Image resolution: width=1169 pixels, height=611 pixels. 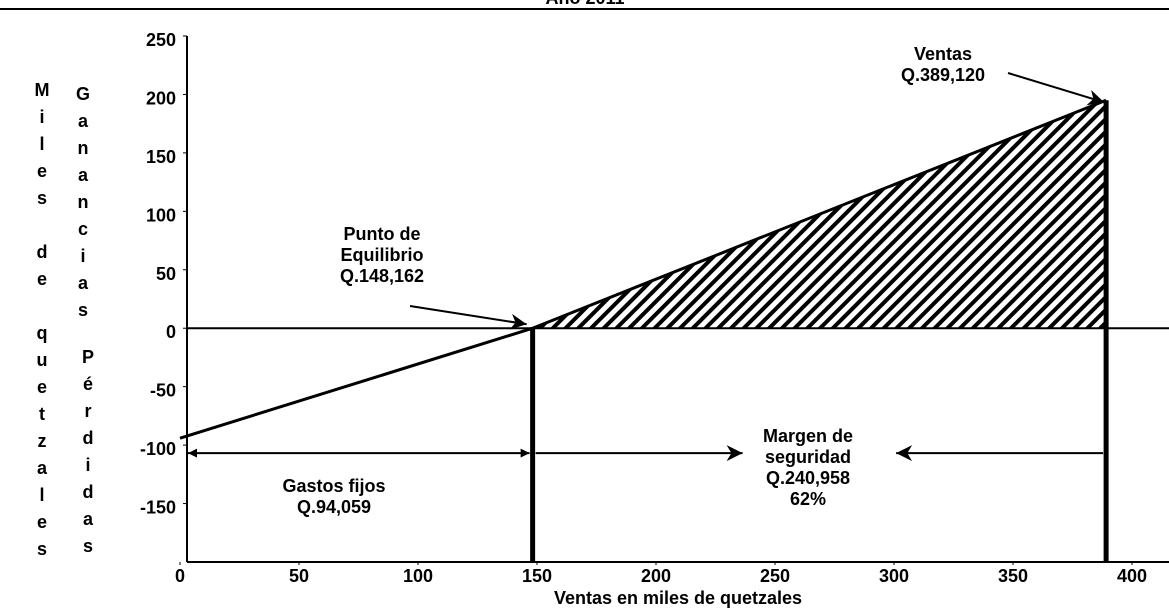 What do you see at coordinates (1013, 576) in the screenshot?
I see `x-tick-label: 350` at bounding box center [1013, 576].